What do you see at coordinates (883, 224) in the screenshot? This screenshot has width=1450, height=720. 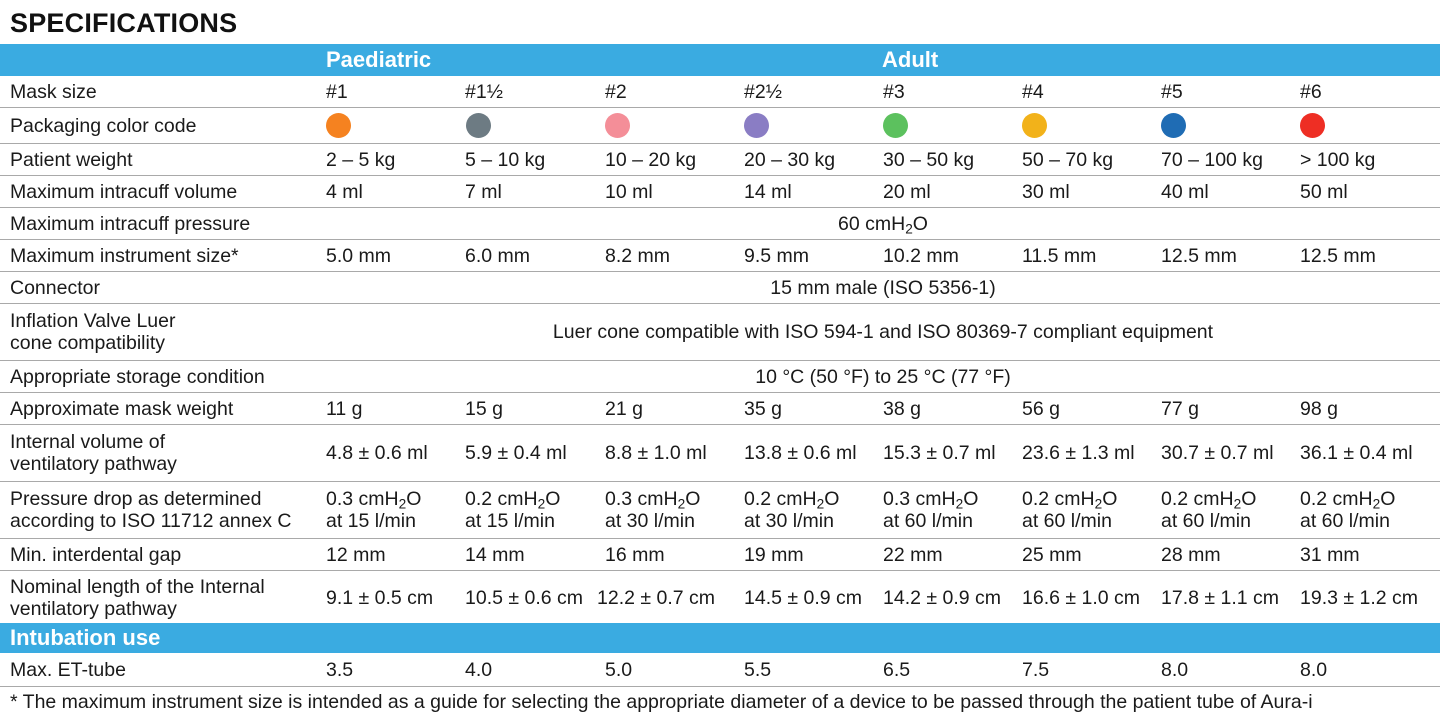 I see `intracuff-pressure-value: 60 cmH2O` at bounding box center [883, 224].